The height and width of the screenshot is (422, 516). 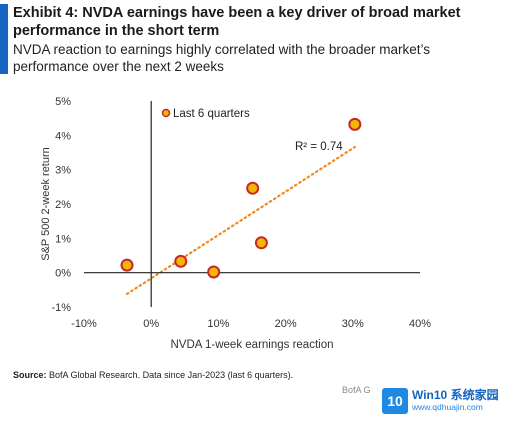 What do you see at coordinates (251, 324) in the screenshot?
I see `x-tick-labels: -10% 0% 10% 20% 30% 40%` at bounding box center [251, 324].